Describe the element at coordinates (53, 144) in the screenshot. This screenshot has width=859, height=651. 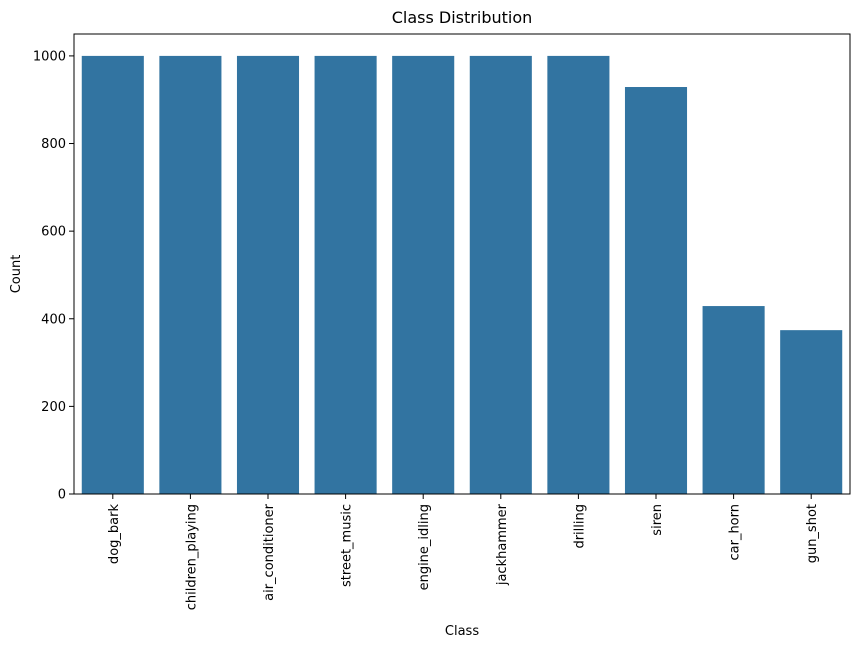
I see `y-tick-label: 800` at that location.